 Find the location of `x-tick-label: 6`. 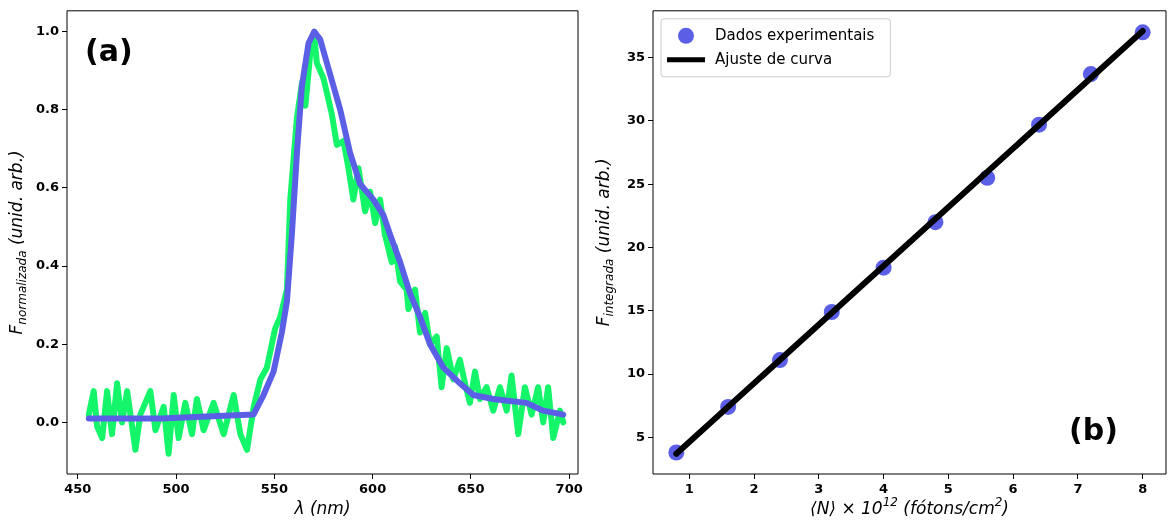

x-tick-label: 6 is located at coordinates (1013, 489).